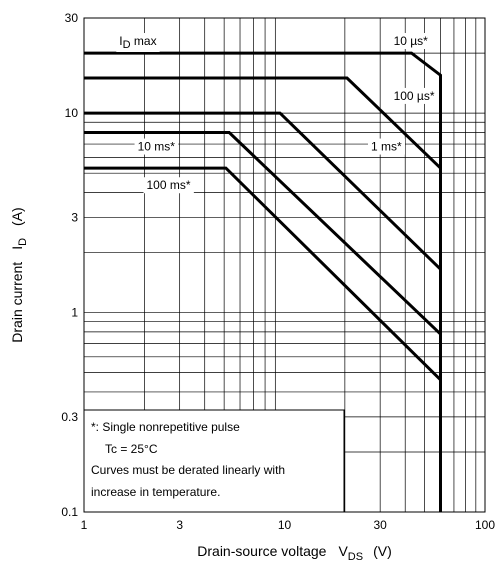 The image size is (497, 578). I want to click on y-tick-label: 0.3, so click(69, 417).